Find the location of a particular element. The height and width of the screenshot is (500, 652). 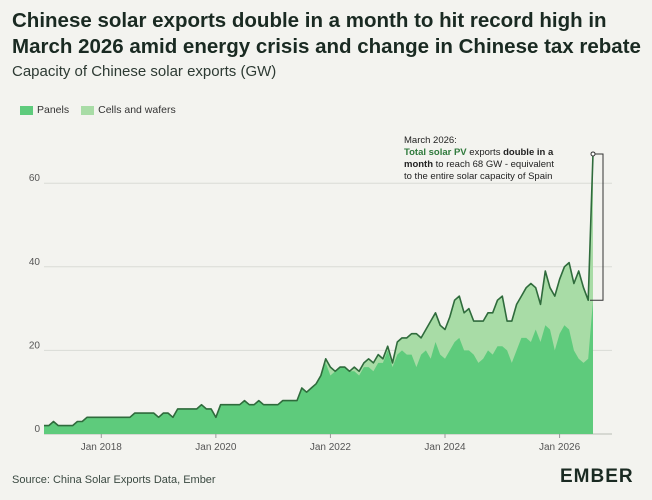

x-axis-tick-labels: Jan 2018 Jan 2020 Jan 2022 Jan 2024 Jan 2026 is located at coordinates (331, 443).